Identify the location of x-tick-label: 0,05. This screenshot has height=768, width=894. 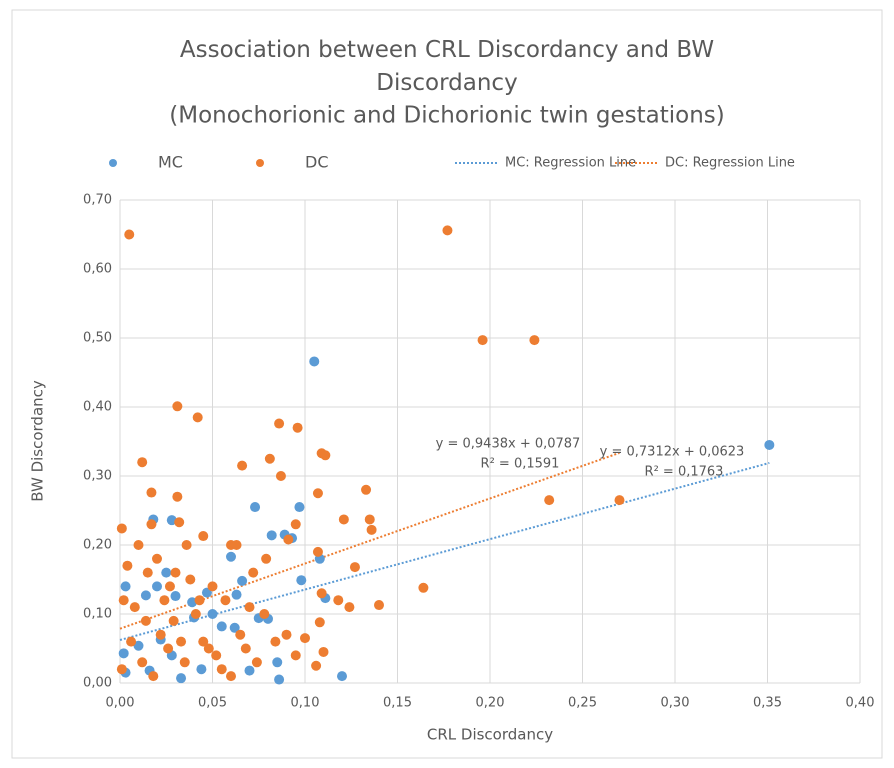
(212, 703).